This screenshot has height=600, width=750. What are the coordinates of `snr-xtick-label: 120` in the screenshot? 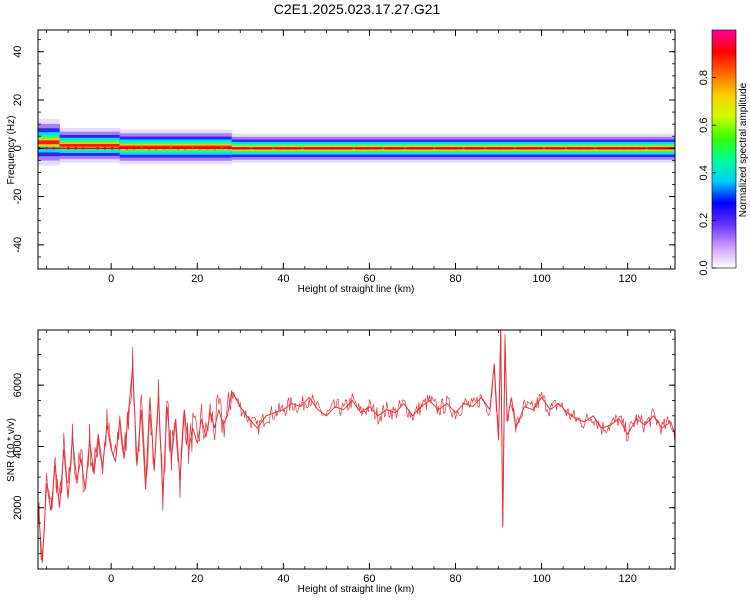 It's located at (627, 579).